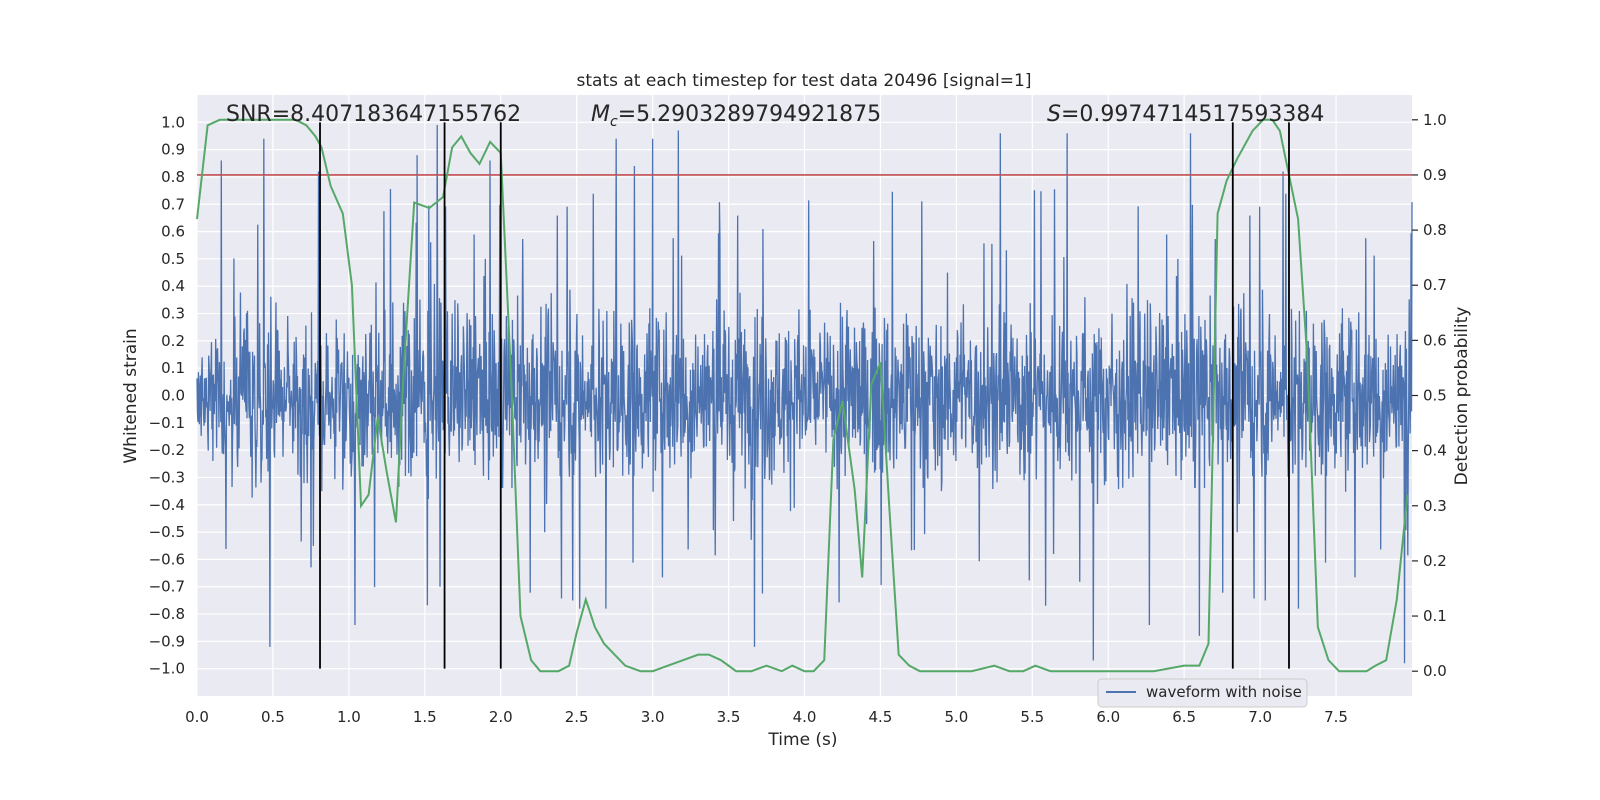  What do you see at coordinates (802, 740) in the screenshot?
I see `x-axis-label: Time (s)` at bounding box center [802, 740].